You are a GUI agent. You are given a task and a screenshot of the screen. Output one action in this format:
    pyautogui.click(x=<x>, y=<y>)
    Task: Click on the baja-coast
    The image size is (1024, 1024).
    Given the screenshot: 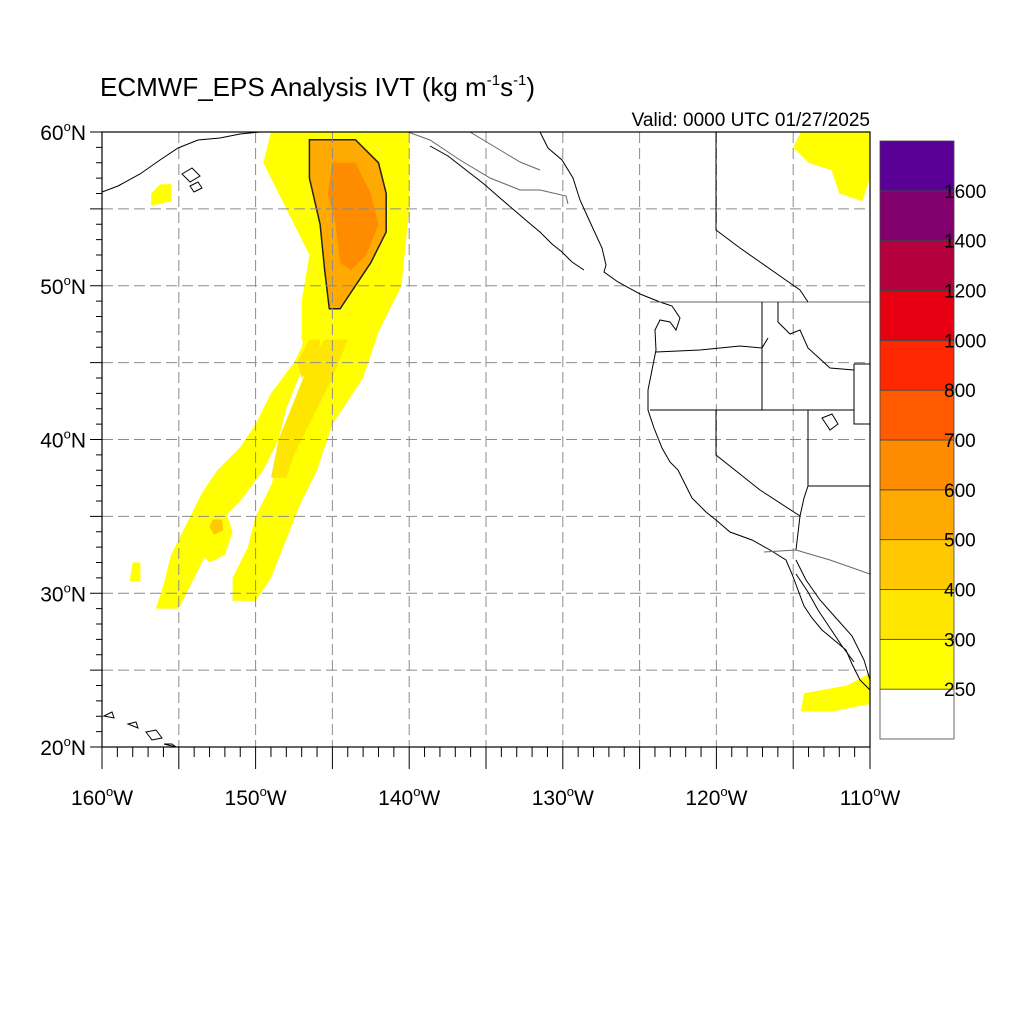 What is the action you would take?
    pyautogui.click(x=825, y=618)
    